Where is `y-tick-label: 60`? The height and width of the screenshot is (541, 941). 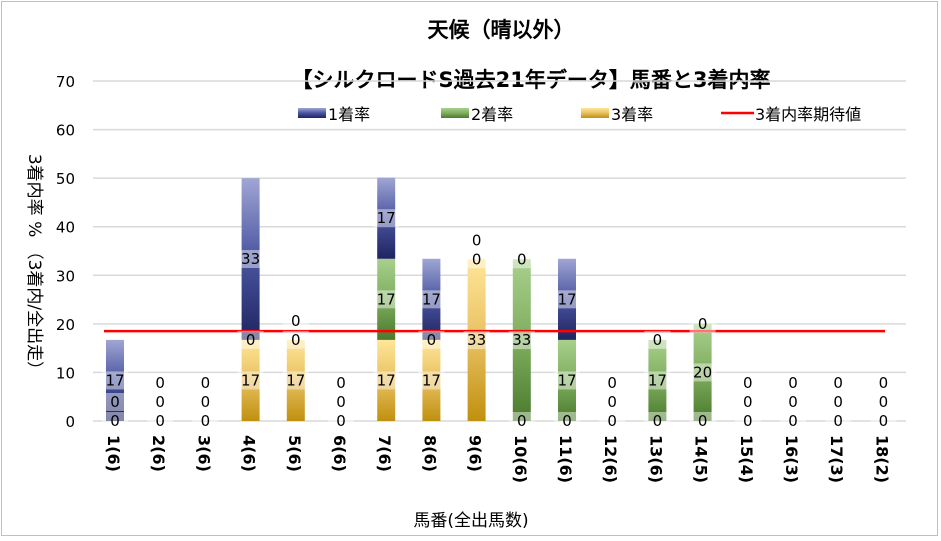
y-tick-label: 60 is located at coordinates (65, 131).